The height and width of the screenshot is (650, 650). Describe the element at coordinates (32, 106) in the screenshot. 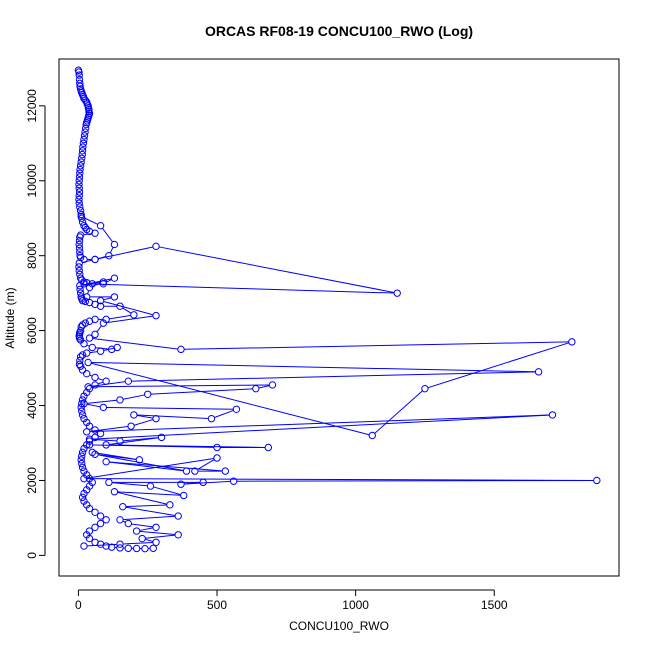

I see `y-tick-label: 12000` at that location.